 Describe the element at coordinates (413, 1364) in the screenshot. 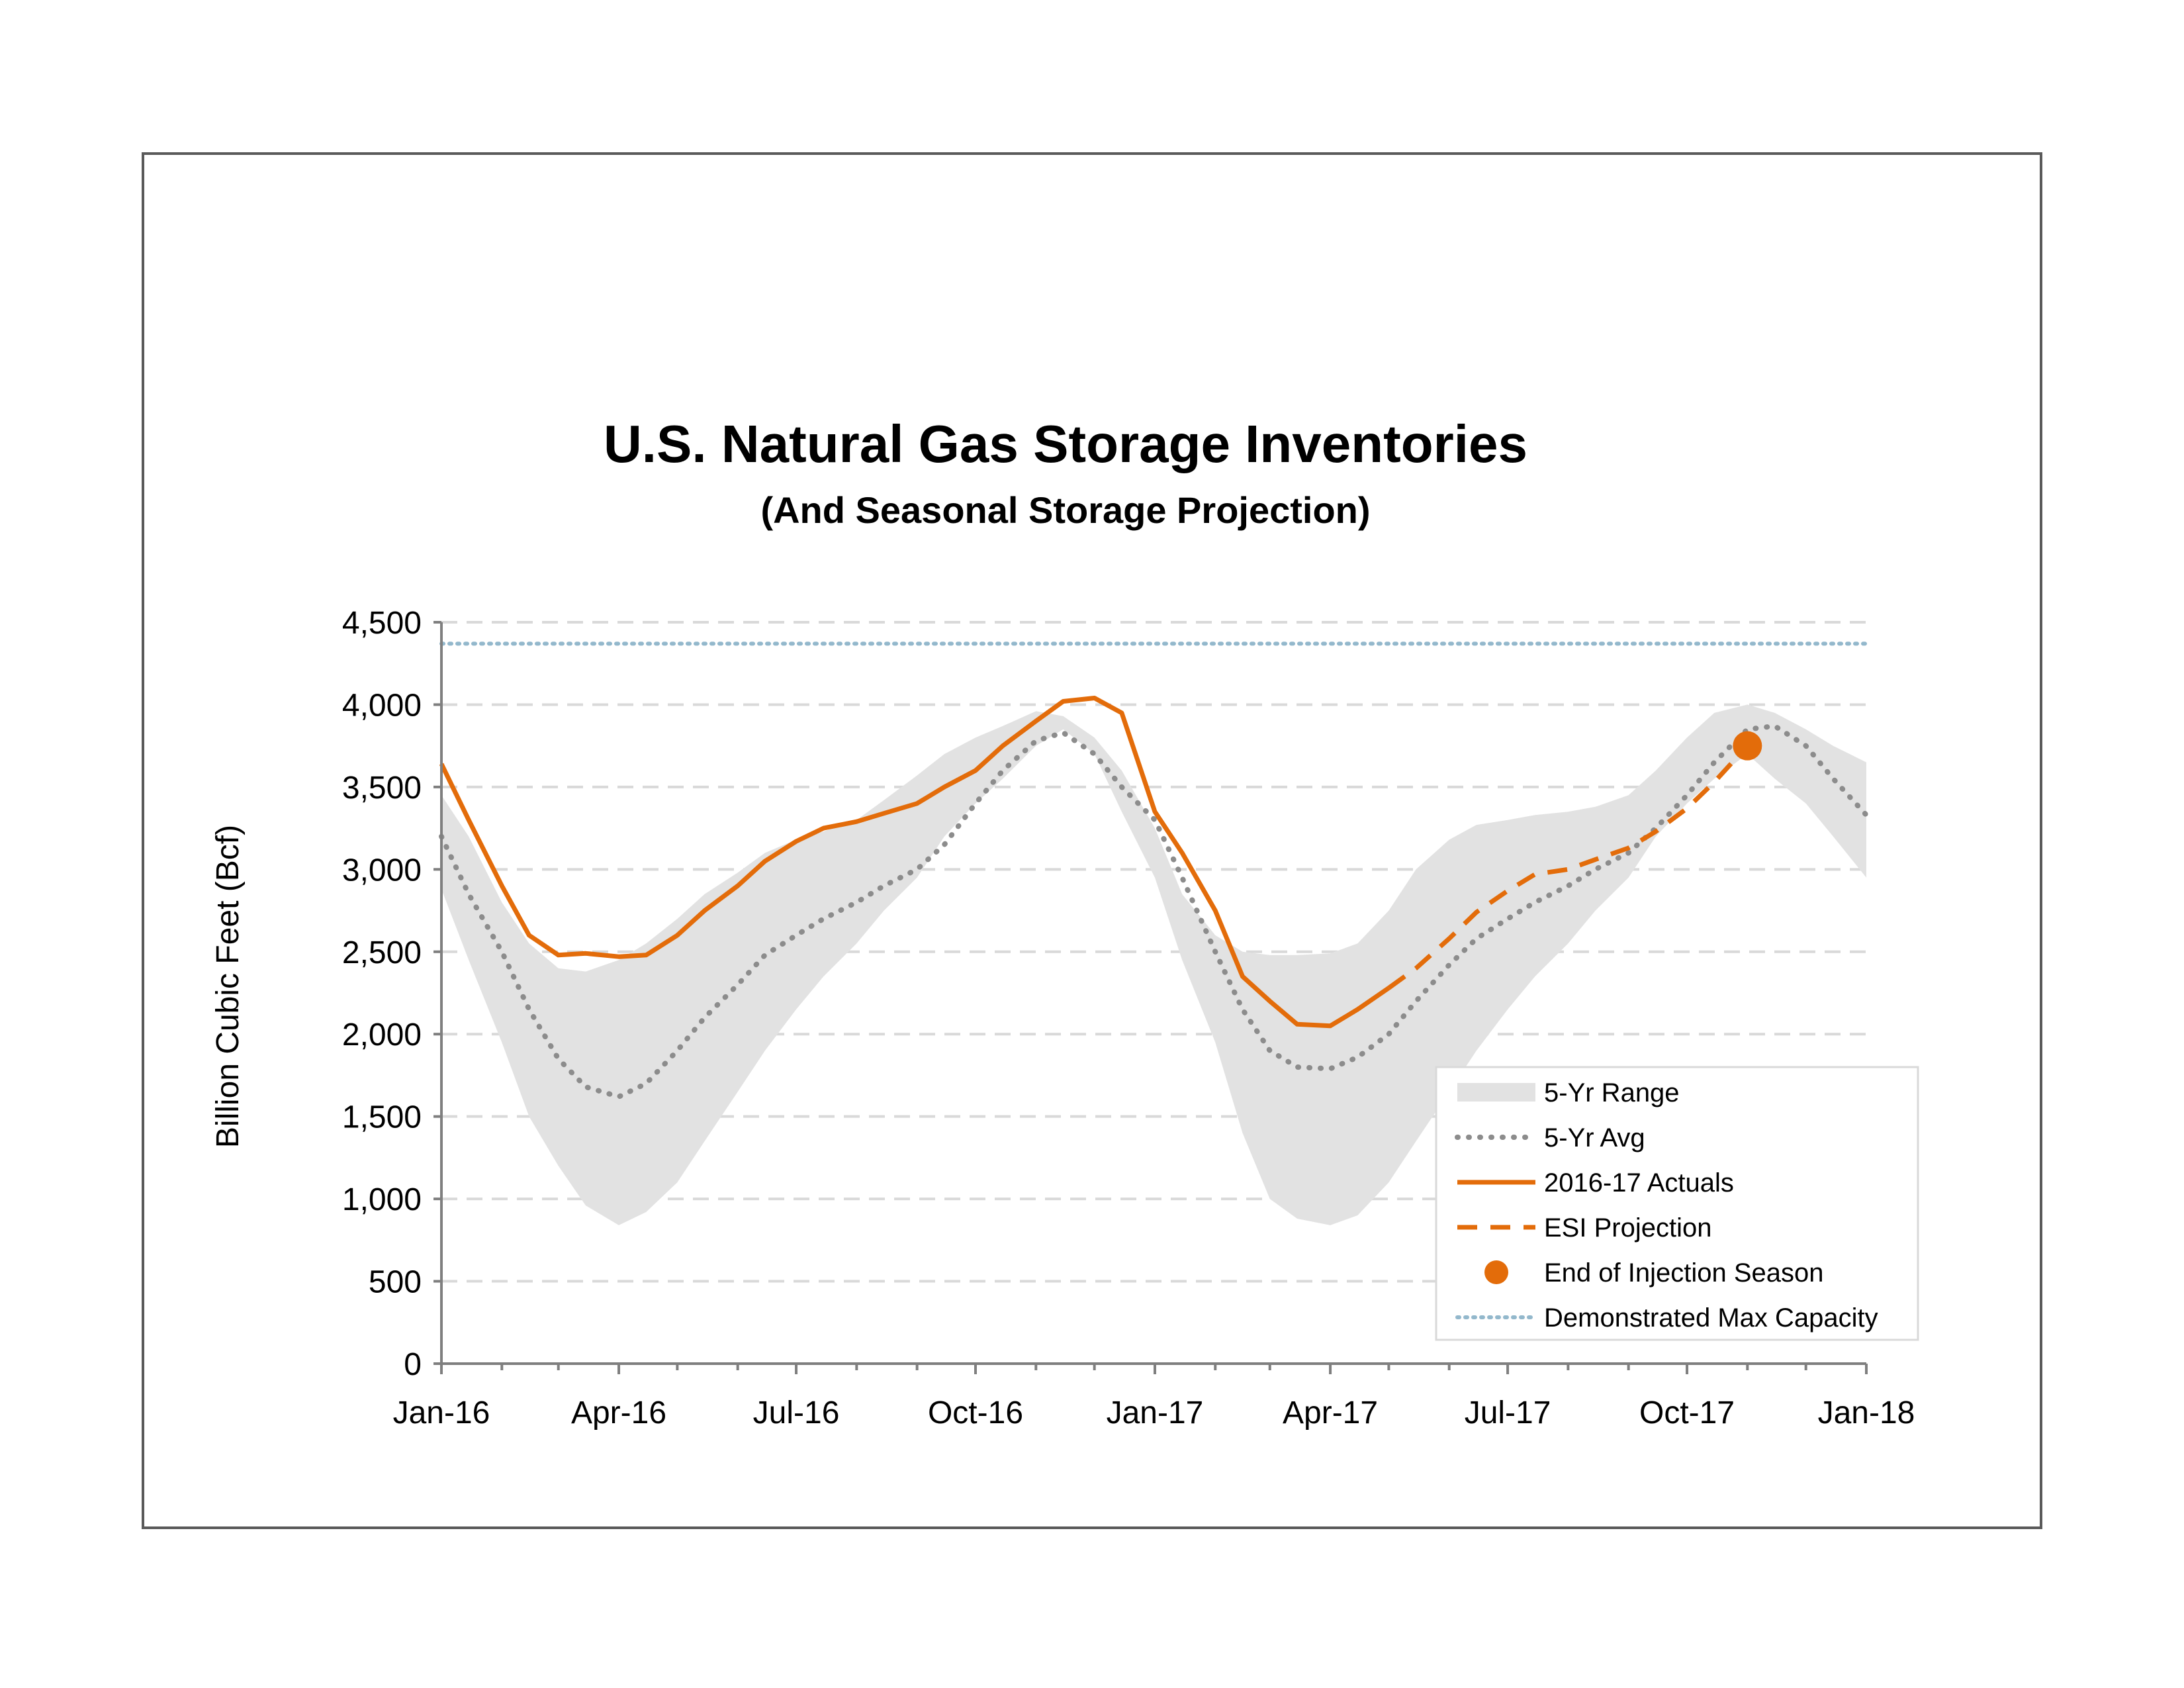

I see `y-tick-label: 0` at that location.